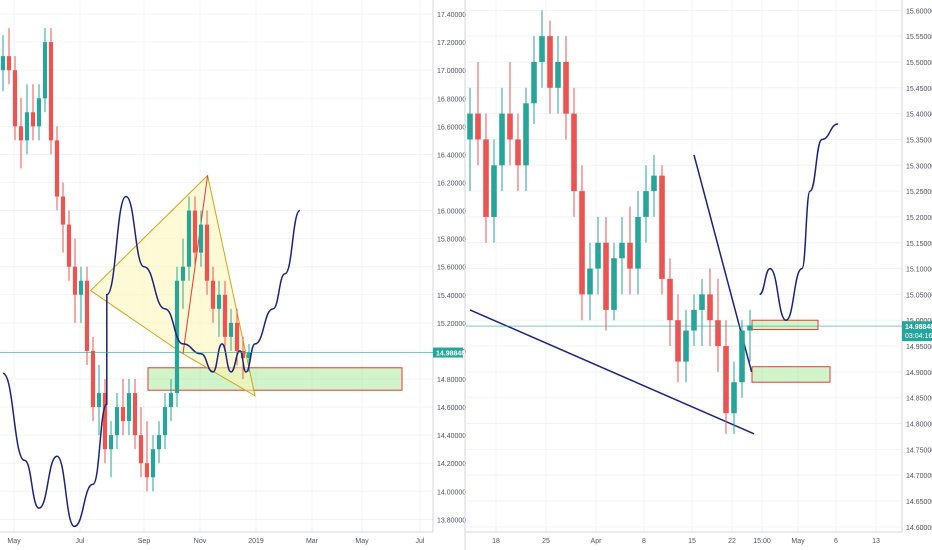 Image resolution: width=932 pixels, height=550 pixels. I want to click on y-tick-label: 14.60000, so click(451, 408).